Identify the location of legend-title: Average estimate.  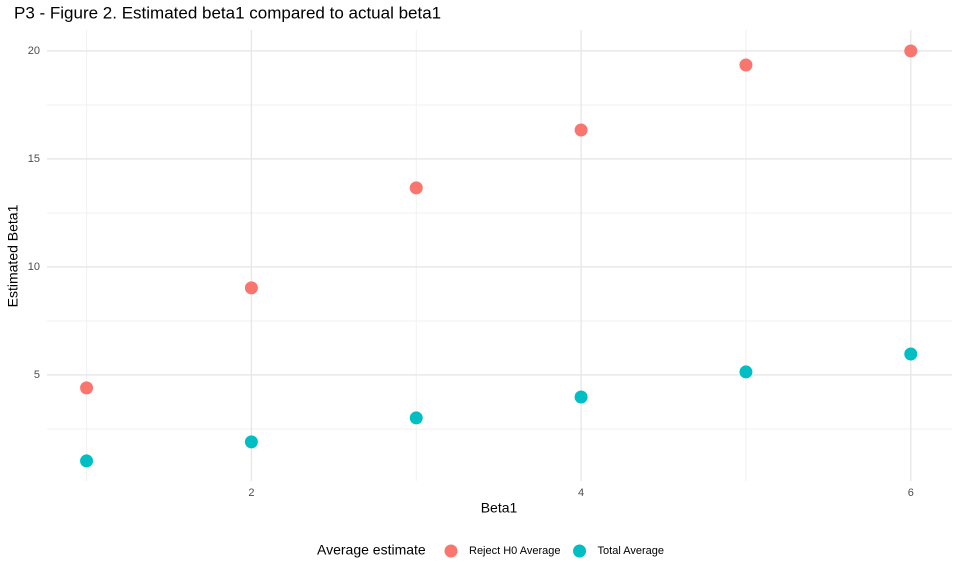
(371, 550).